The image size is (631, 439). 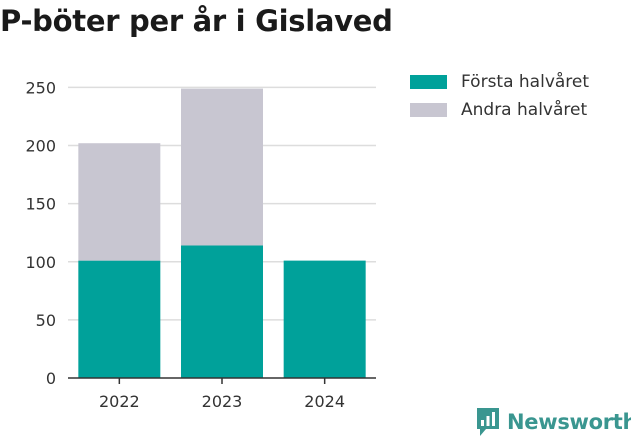 I want to click on x-tick-label: 2023, so click(x=222, y=401).